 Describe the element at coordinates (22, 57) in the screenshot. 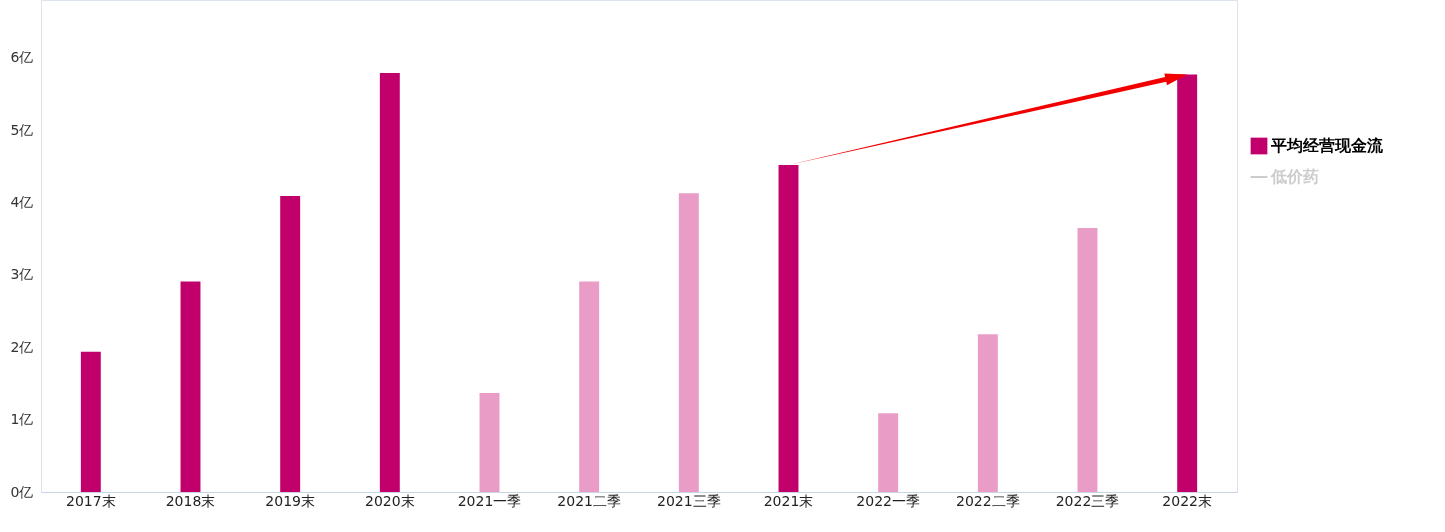

I see `y-tick-label: 6亿` at that location.